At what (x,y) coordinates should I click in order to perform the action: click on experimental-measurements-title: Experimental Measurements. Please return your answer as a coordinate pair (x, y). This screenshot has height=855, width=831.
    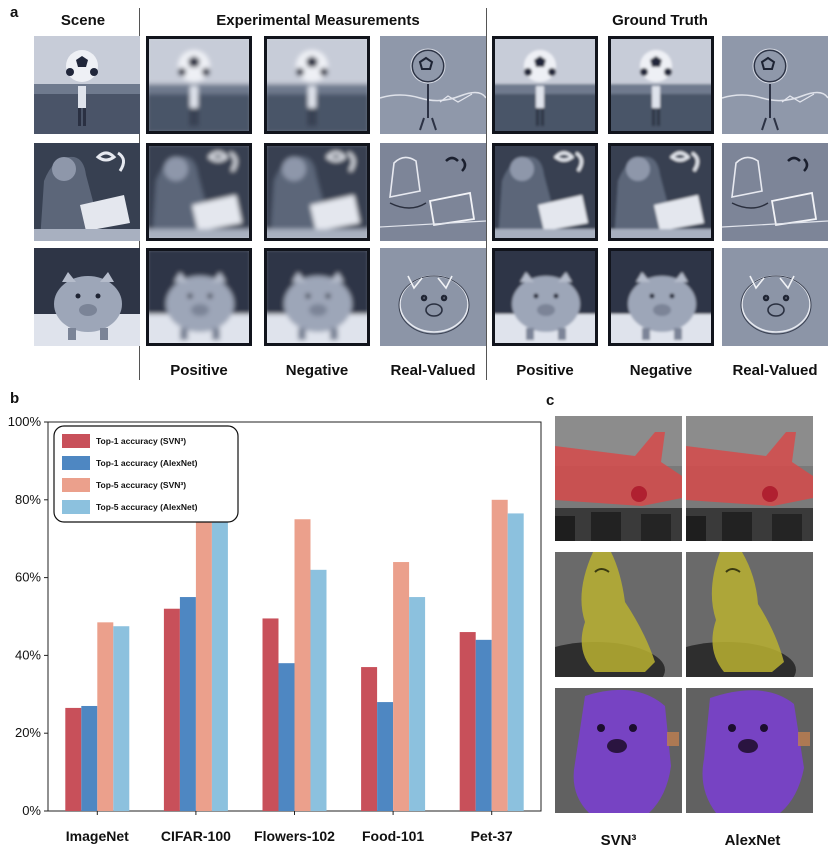
    Looking at the image, I should click on (318, 20).